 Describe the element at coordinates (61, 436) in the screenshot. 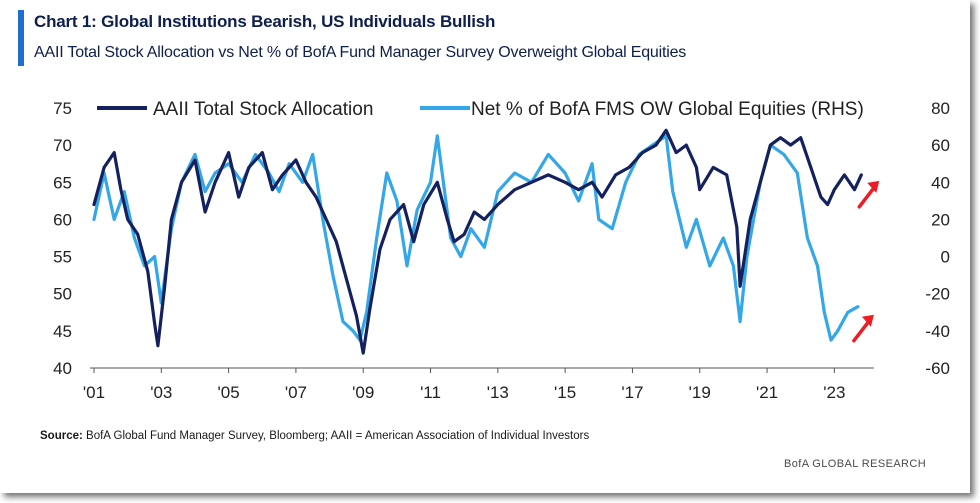

I see `source-label: Source:` at that location.